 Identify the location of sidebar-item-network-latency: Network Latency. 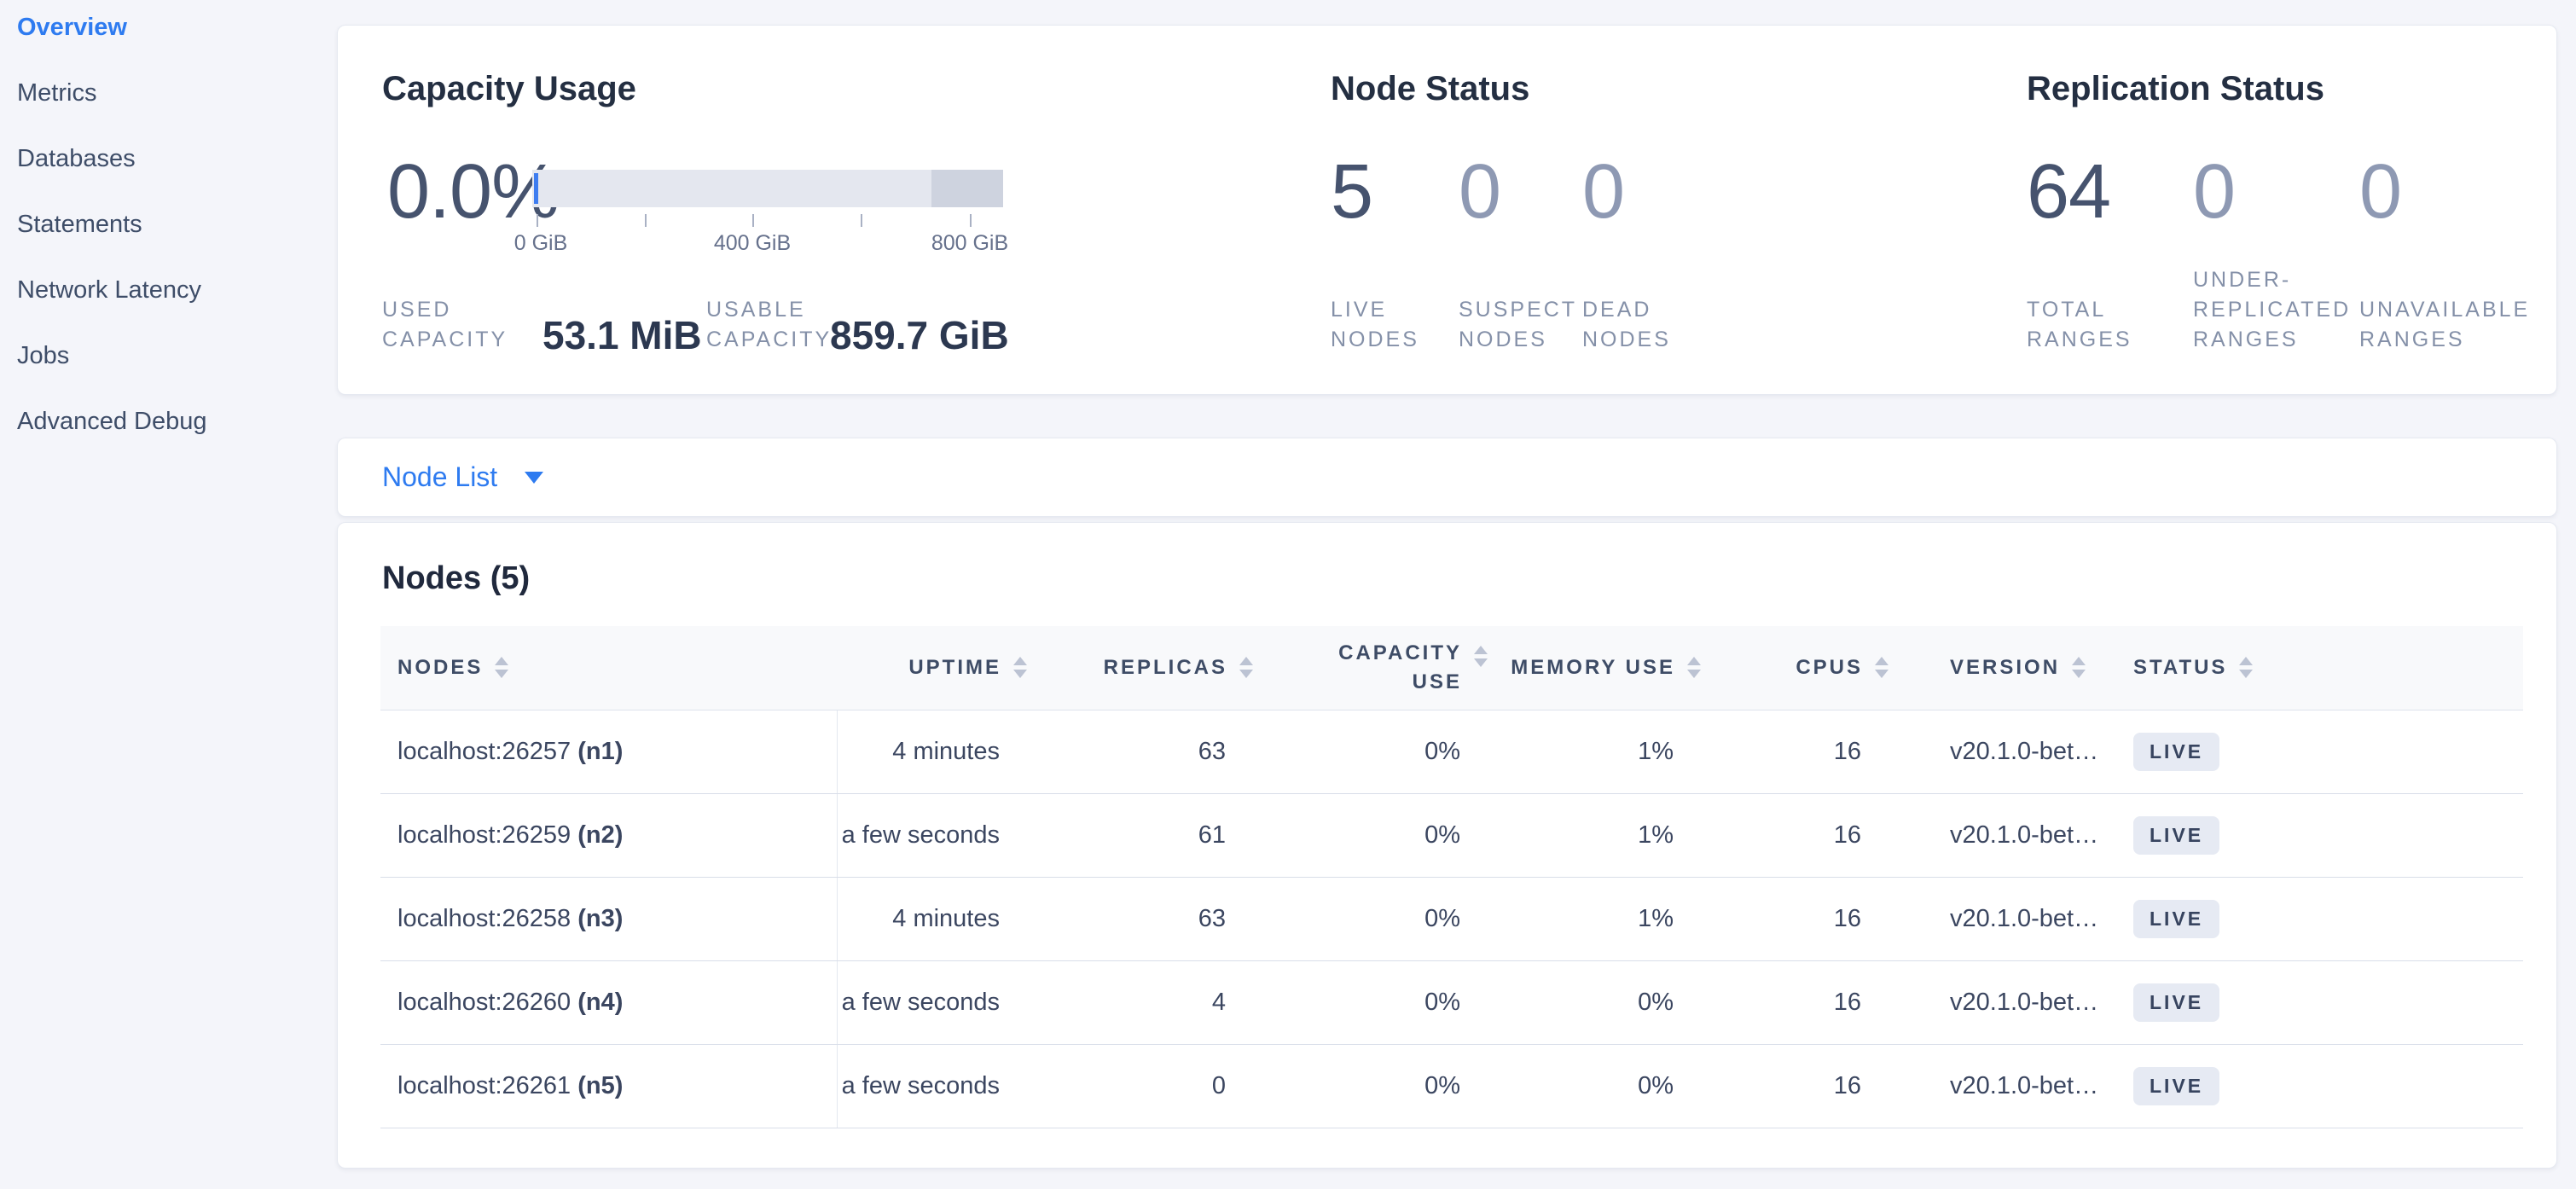
(109, 290).